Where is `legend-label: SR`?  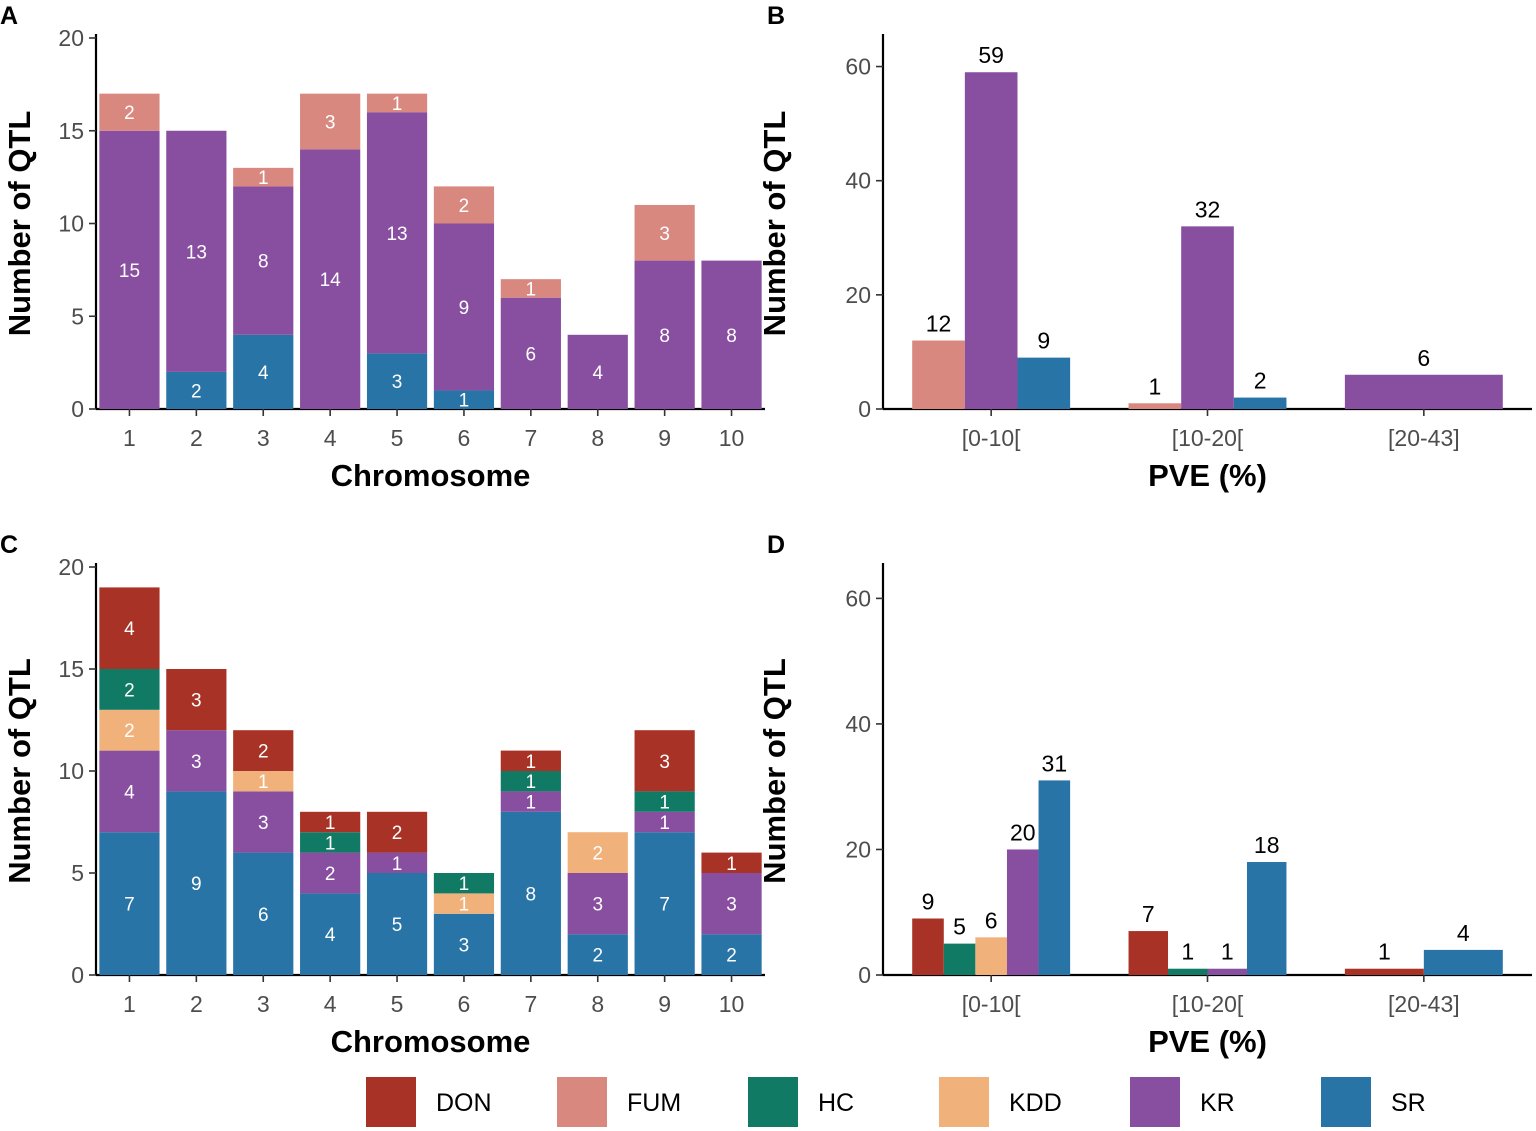 legend-label: SR is located at coordinates (1408, 1103).